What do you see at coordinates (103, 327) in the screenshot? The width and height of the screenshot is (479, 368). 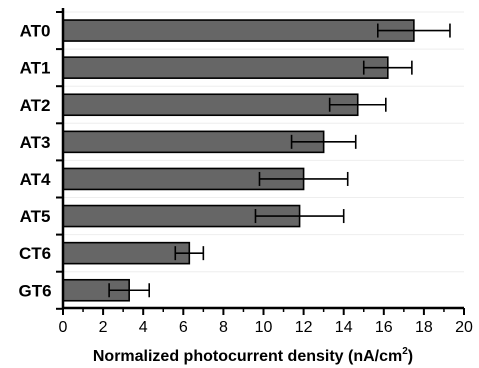 I see `x-tick-label-2: 2` at bounding box center [103, 327].